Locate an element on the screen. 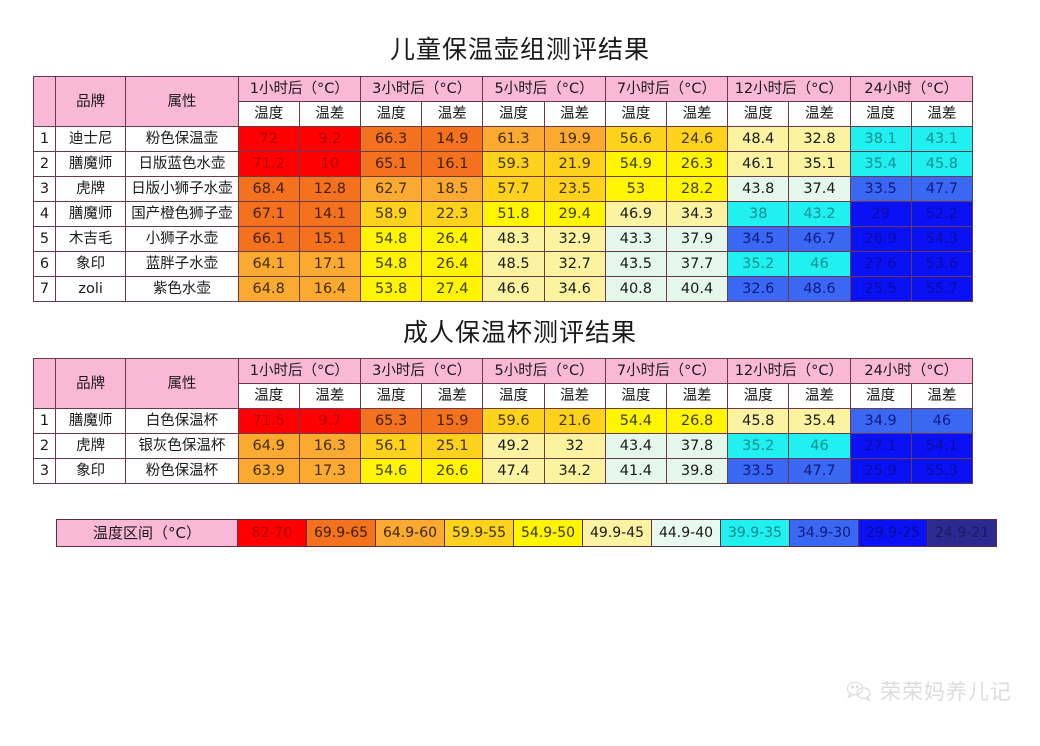  column-header-sub-2-delta: 温差 is located at coordinates (452, 114).